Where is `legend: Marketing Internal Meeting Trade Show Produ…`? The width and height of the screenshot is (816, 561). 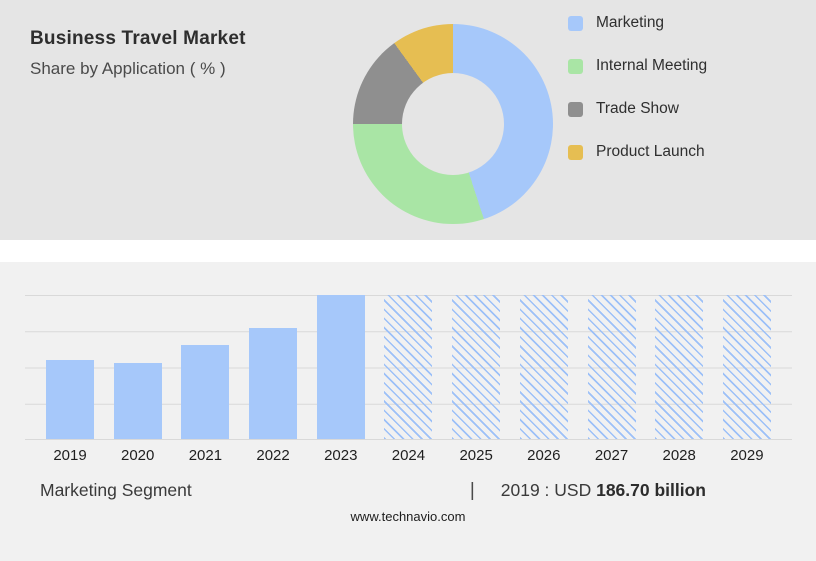
legend: Marketing Internal Meeting Trade Show Produ… is located at coordinates (637, 100).